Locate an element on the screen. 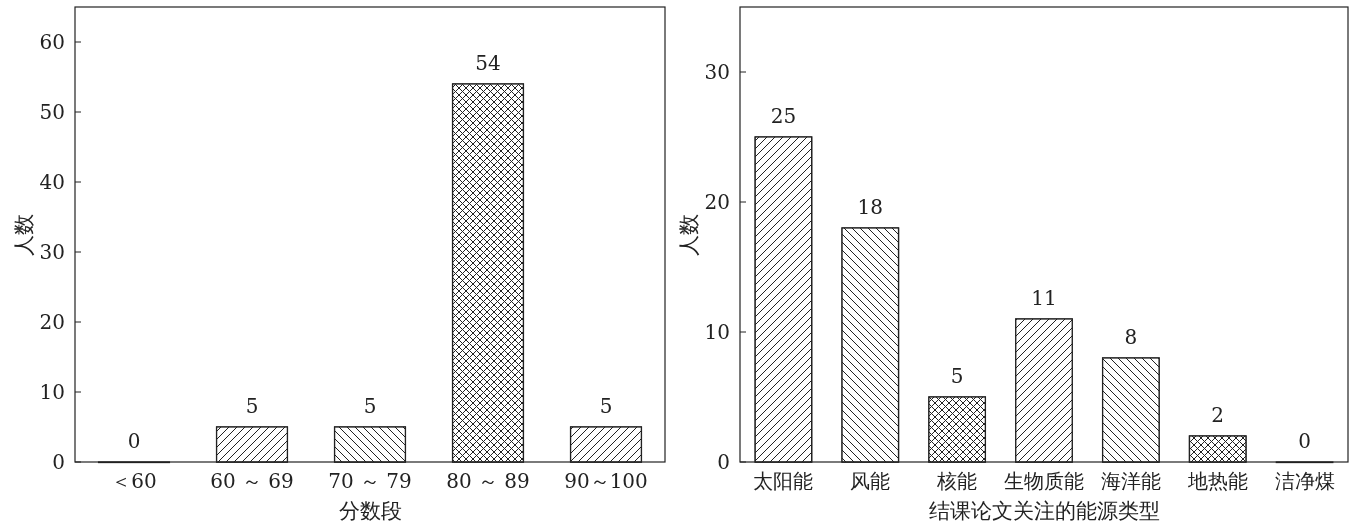  y-tick-label: 40 is located at coordinates (52, 182).